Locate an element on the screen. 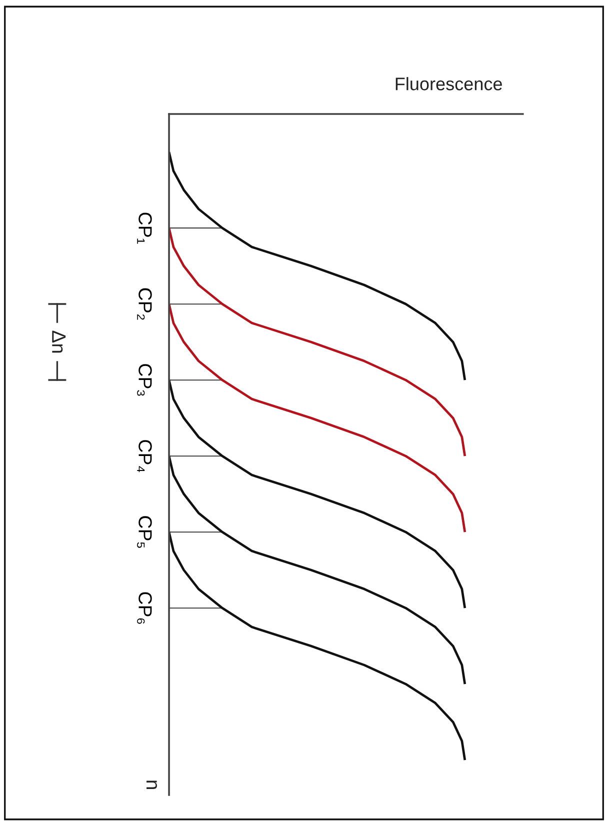 The width and height of the screenshot is (608, 826). text: Δn is located at coordinates (59, 341).